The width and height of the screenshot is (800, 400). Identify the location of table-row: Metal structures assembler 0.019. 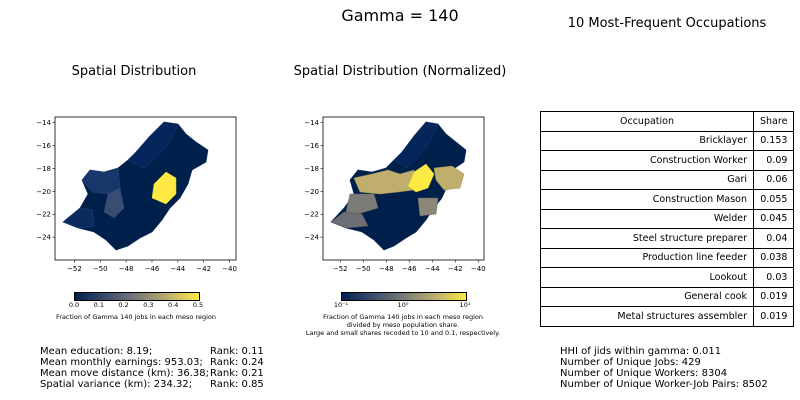
(667, 316).